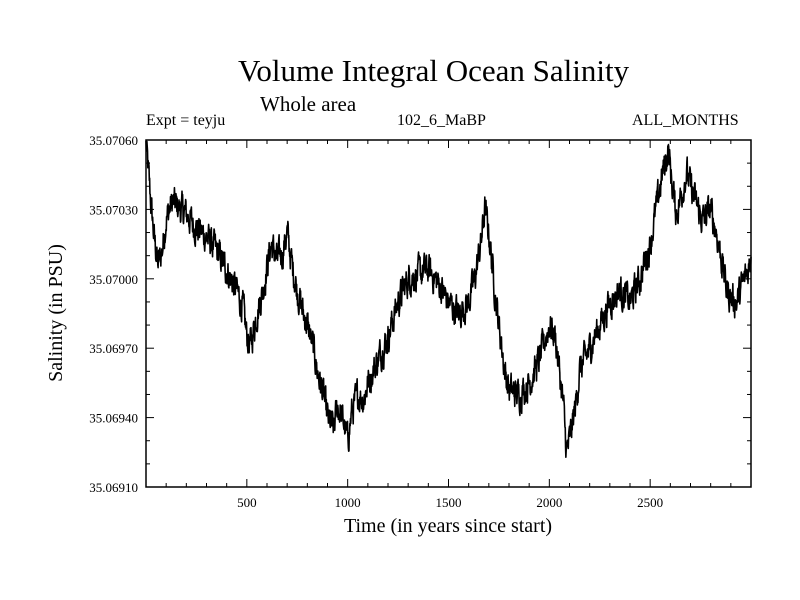 The height and width of the screenshot is (600, 800). I want to click on y-tick-label: 35.06910, so click(113, 487).